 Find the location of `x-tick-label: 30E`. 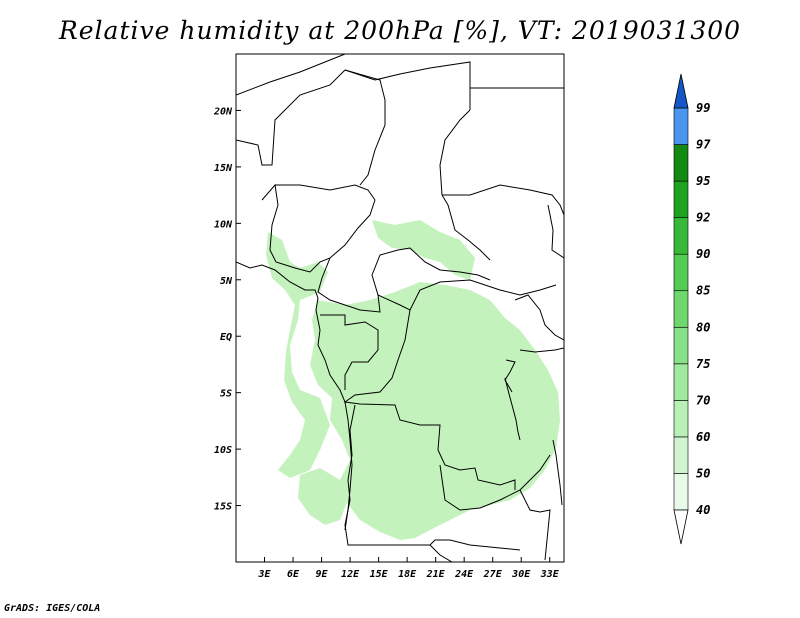

x-tick-label: 30E is located at coordinates (521, 574).